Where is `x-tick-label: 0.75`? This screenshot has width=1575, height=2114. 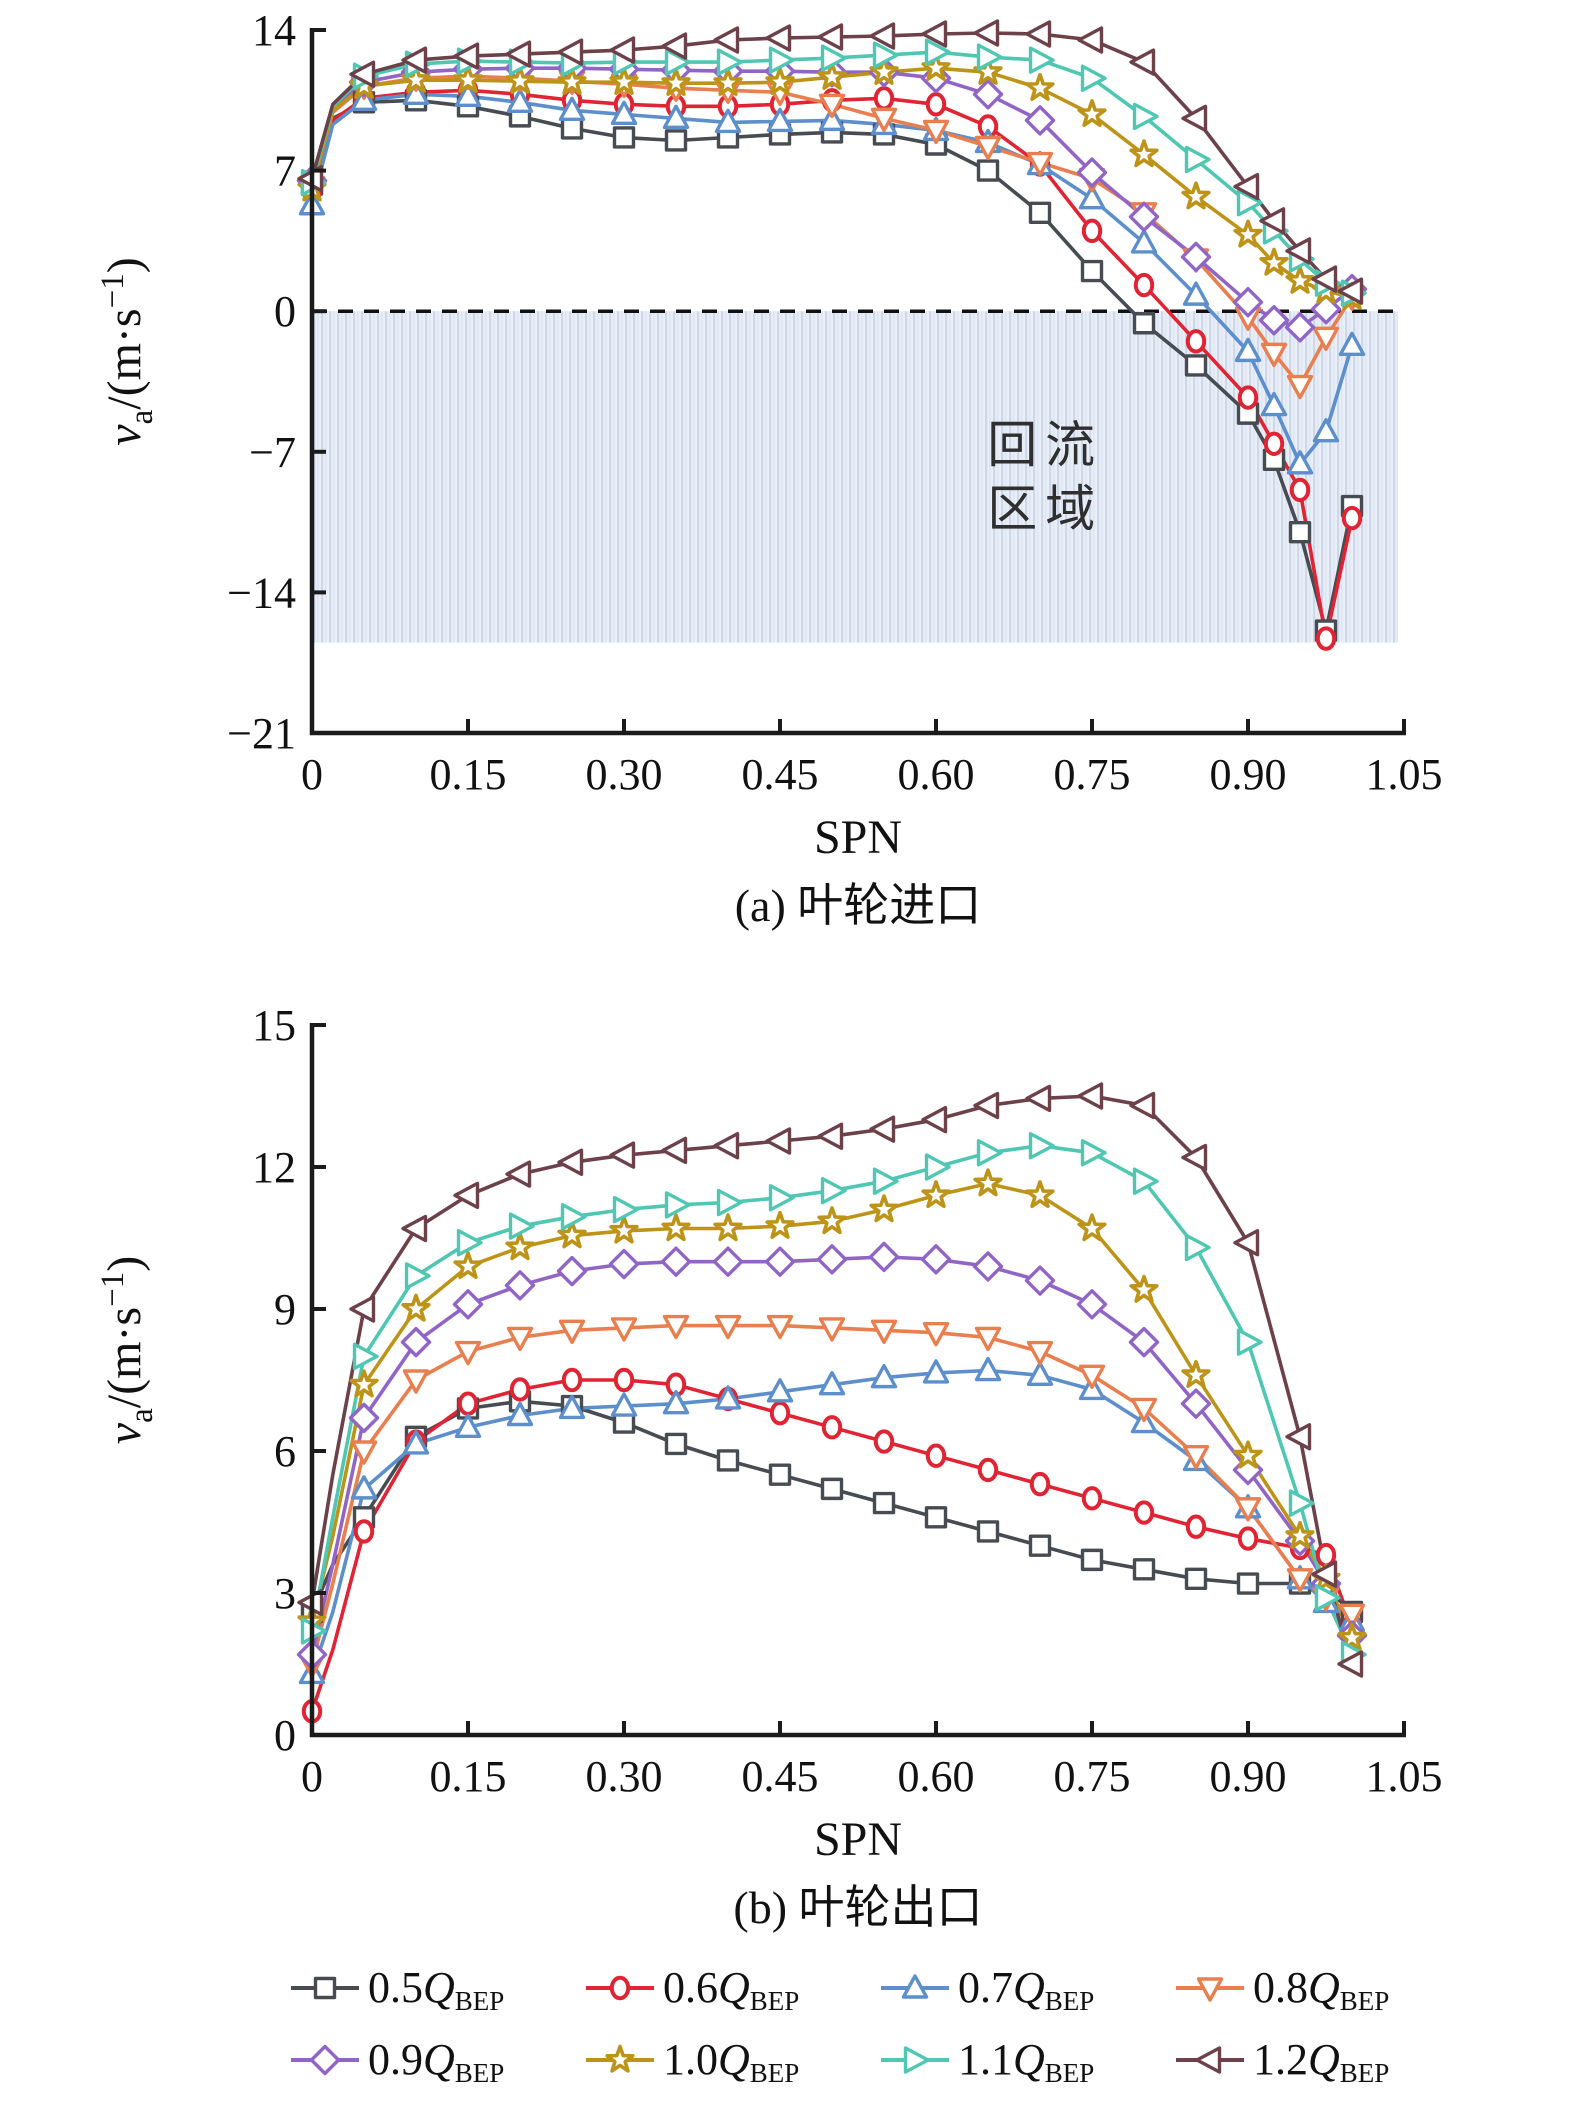 x-tick-label: 0.75 is located at coordinates (1092, 774).